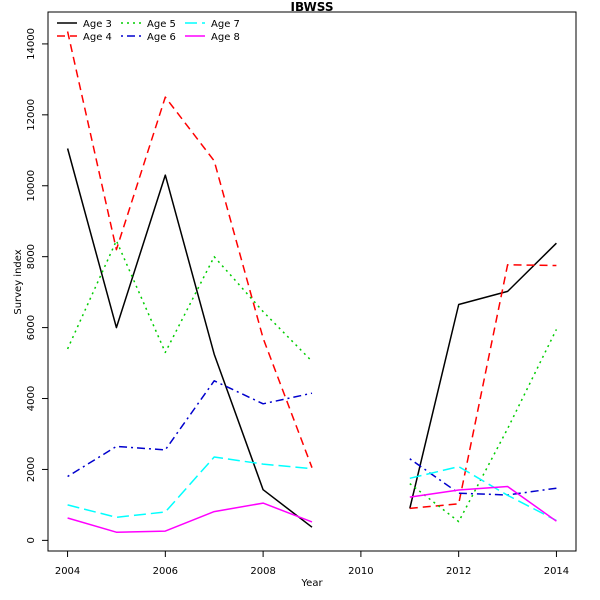  What do you see at coordinates (67, 571) in the screenshot?
I see `x-tick-label: 2004` at bounding box center [67, 571].